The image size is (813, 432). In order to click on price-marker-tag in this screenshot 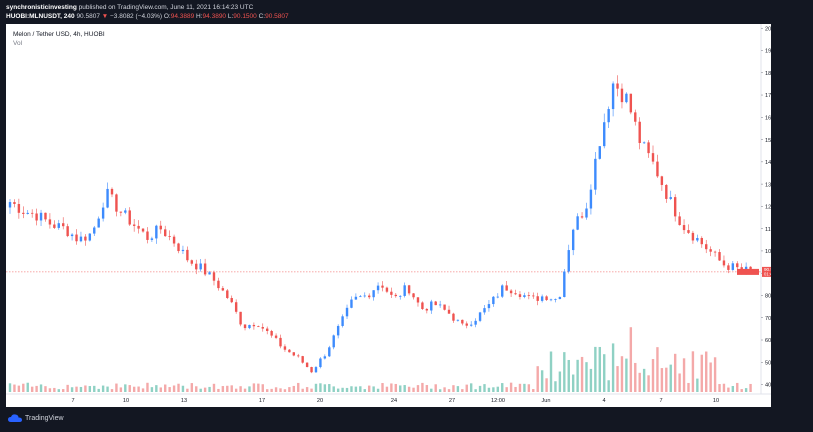, I will do `click(748, 271)`.